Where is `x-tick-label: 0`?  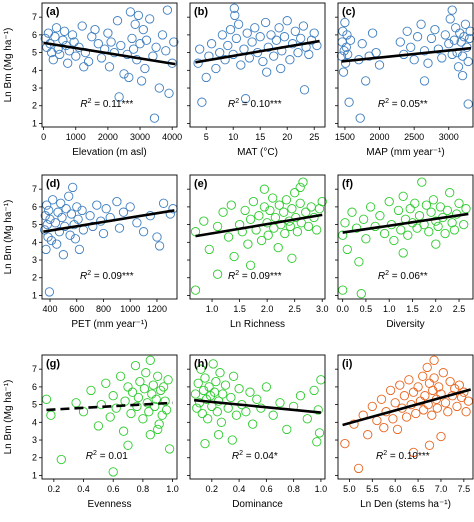 x-tick-label: 0 is located at coordinates (43, 137).